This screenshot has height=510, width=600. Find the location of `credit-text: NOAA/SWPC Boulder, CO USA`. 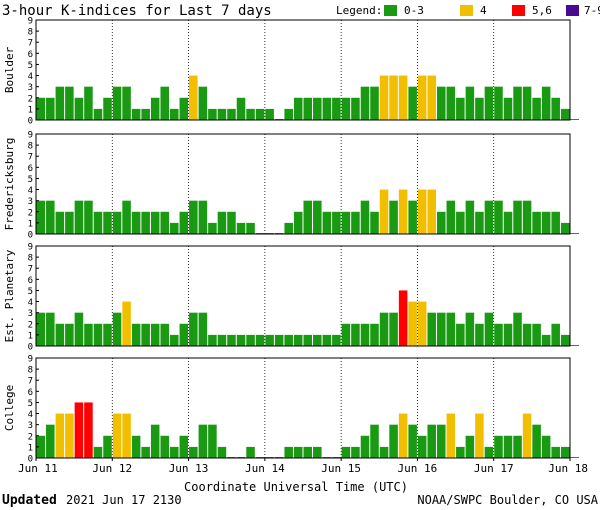

credit-text: NOAA/SWPC Boulder, CO USA is located at coordinates (507, 500).